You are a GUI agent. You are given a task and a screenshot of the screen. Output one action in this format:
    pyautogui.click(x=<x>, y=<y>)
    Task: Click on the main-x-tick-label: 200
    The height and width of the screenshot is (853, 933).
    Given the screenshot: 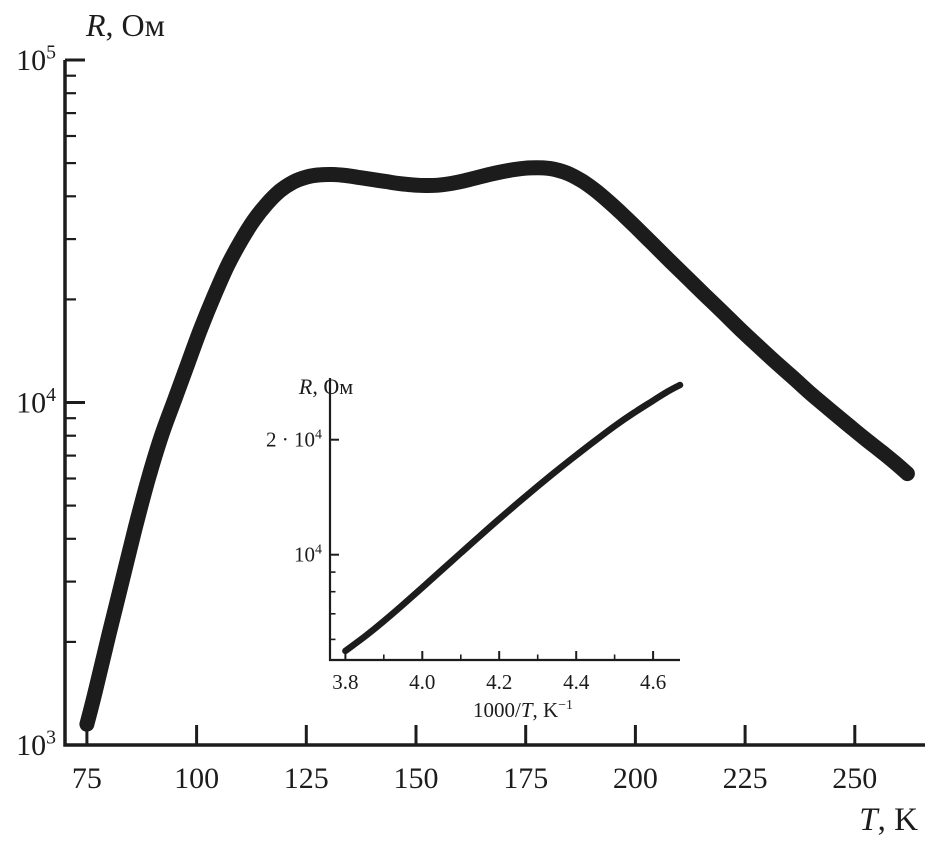 What is the action you would take?
    pyautogui.click(x=635, y=778)
    